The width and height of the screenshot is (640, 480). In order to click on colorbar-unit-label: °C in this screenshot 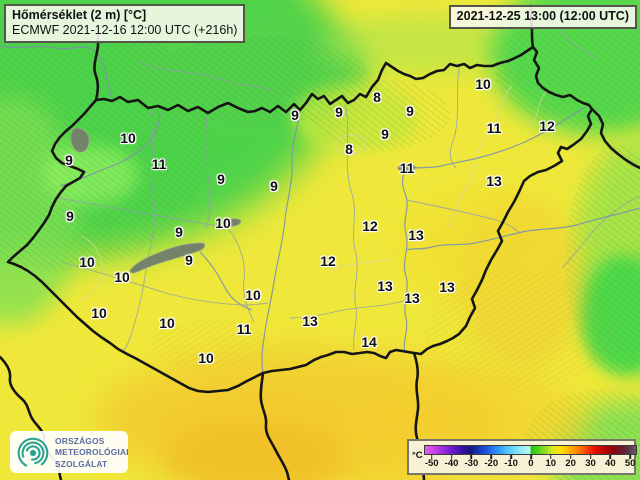, I will do `click(417, 455)`.